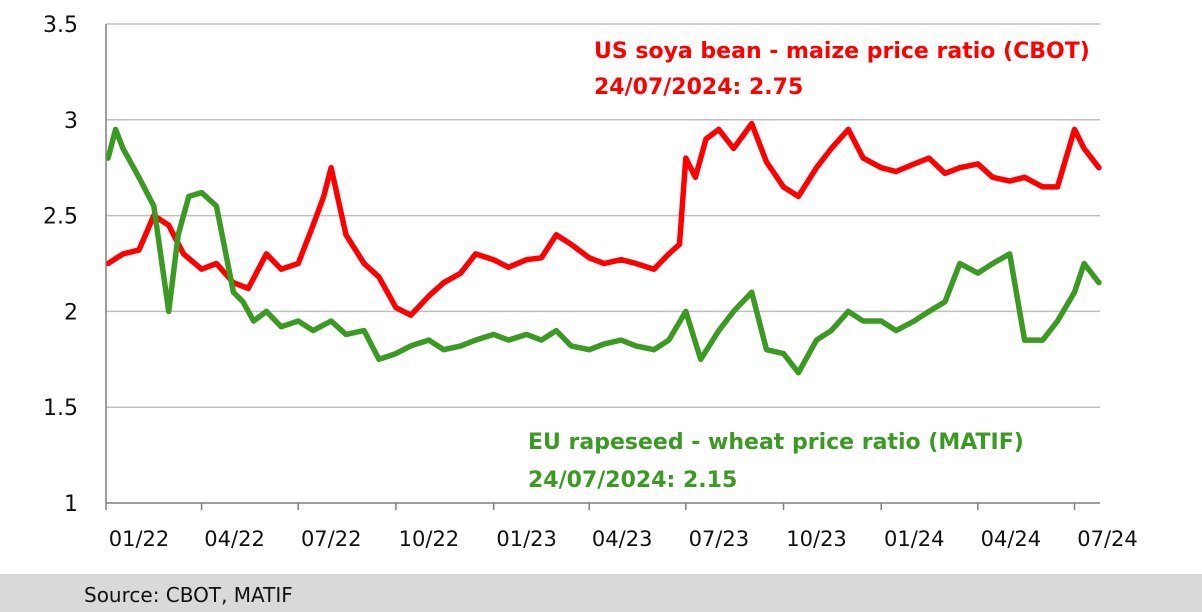  Describe the element at coordinates (601, 593) in the screenshot. I see `footer: Source: CBOT, MATIF` at that location.